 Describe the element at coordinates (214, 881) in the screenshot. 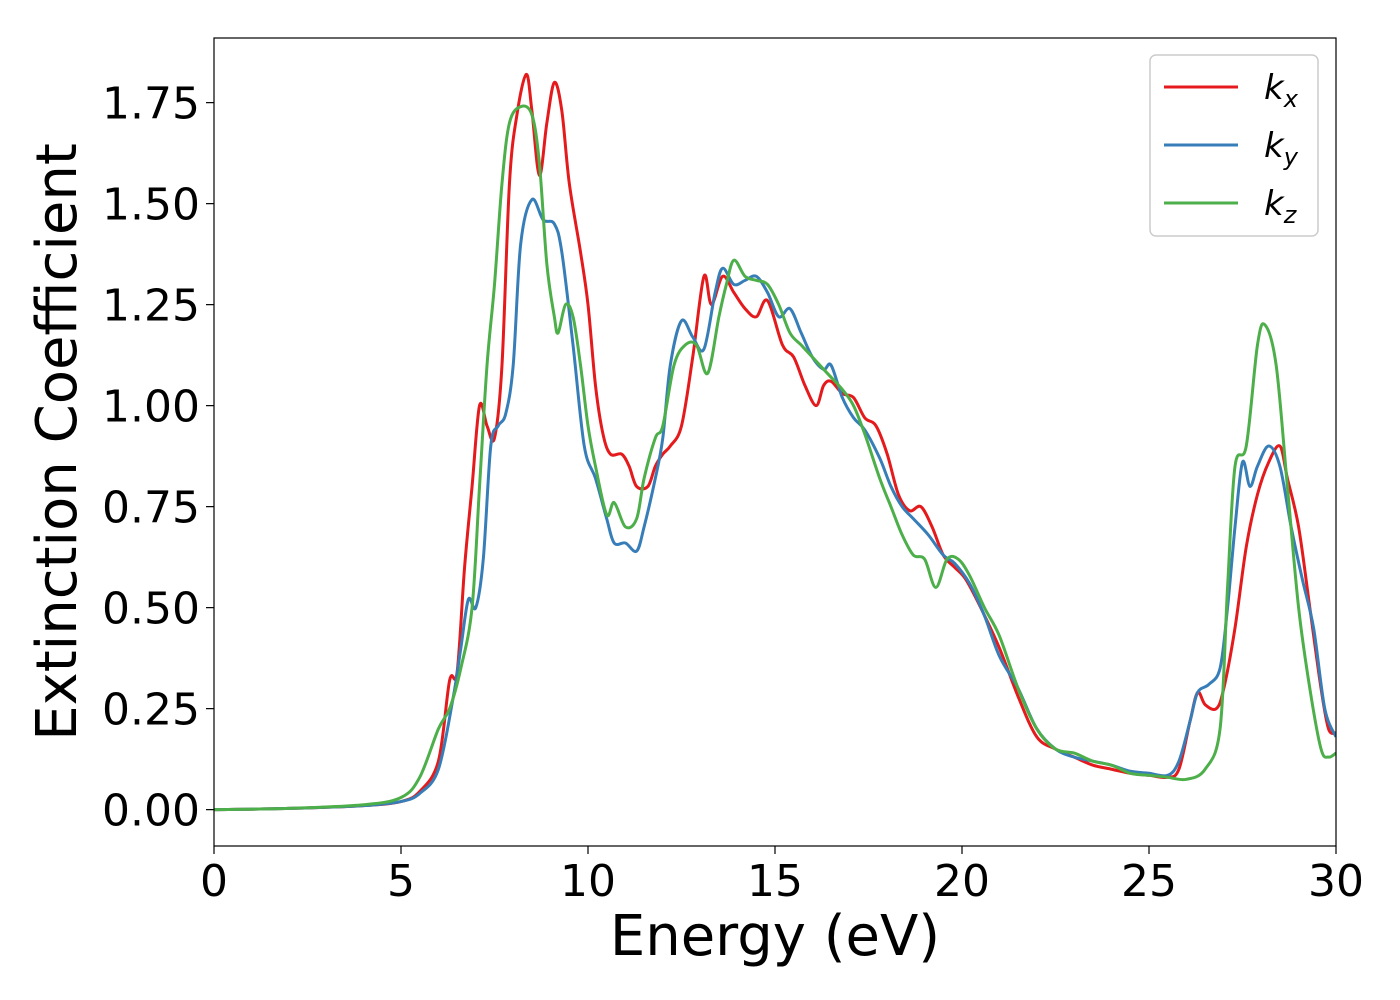

I see `x-tick-label: 0` at that location.